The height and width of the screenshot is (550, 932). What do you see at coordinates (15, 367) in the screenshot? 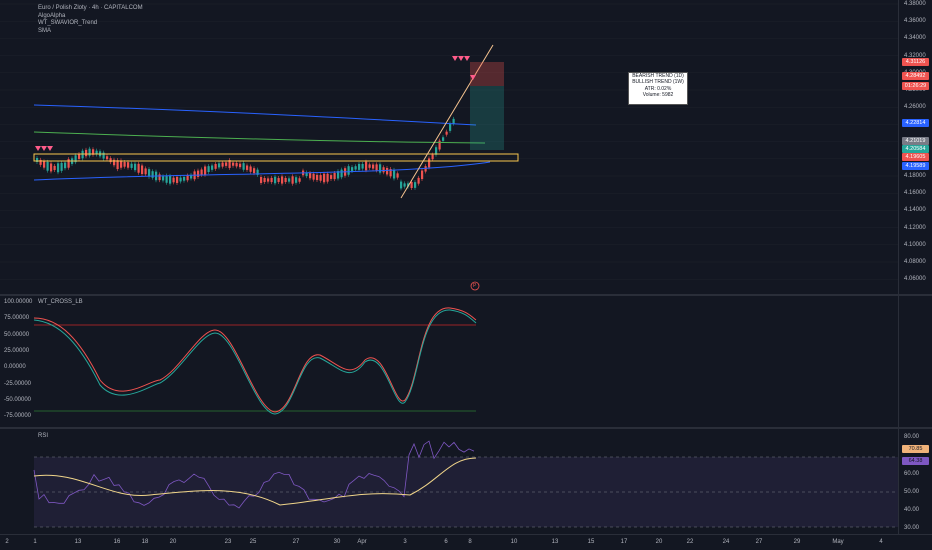
I see `osc-tick-label: 0.00000` at bounding box center [15, 367].